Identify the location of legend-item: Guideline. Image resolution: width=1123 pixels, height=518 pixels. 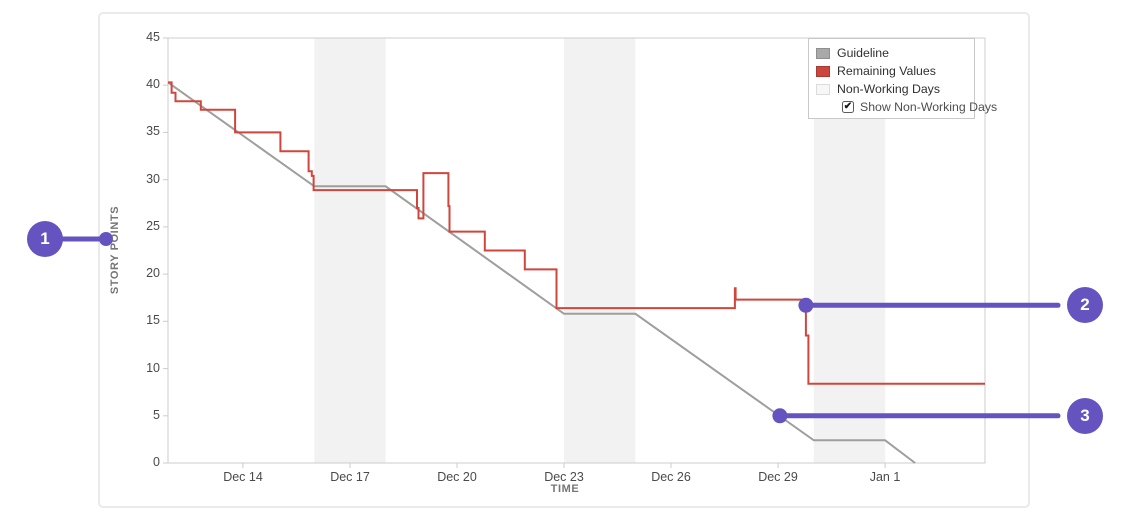
(891, 53).